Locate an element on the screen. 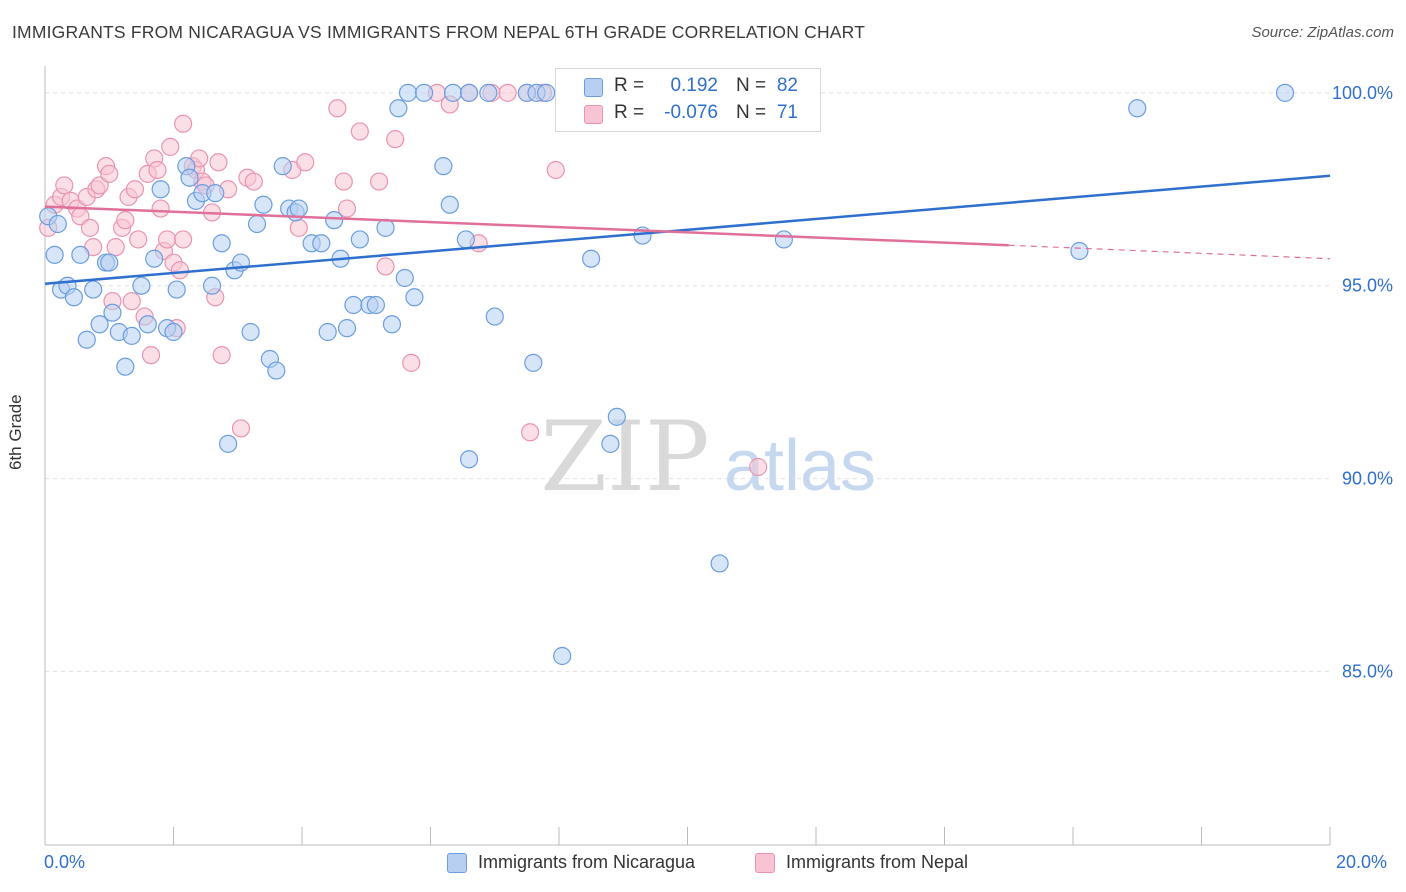 Image resolution: width=1406 pixels, height=892 pixels. y-tick-label: 90.0% is located at coordinates (1367, 479).